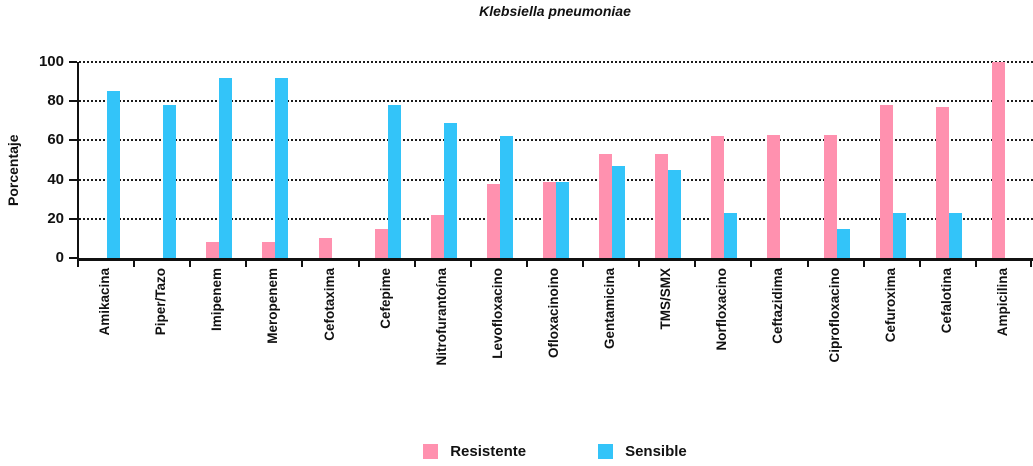  What do you see at coordinates (450, 190) in the screenshot?
I see `bar-sensible-nitrofuranto-na` at bounding box center [450, 190].